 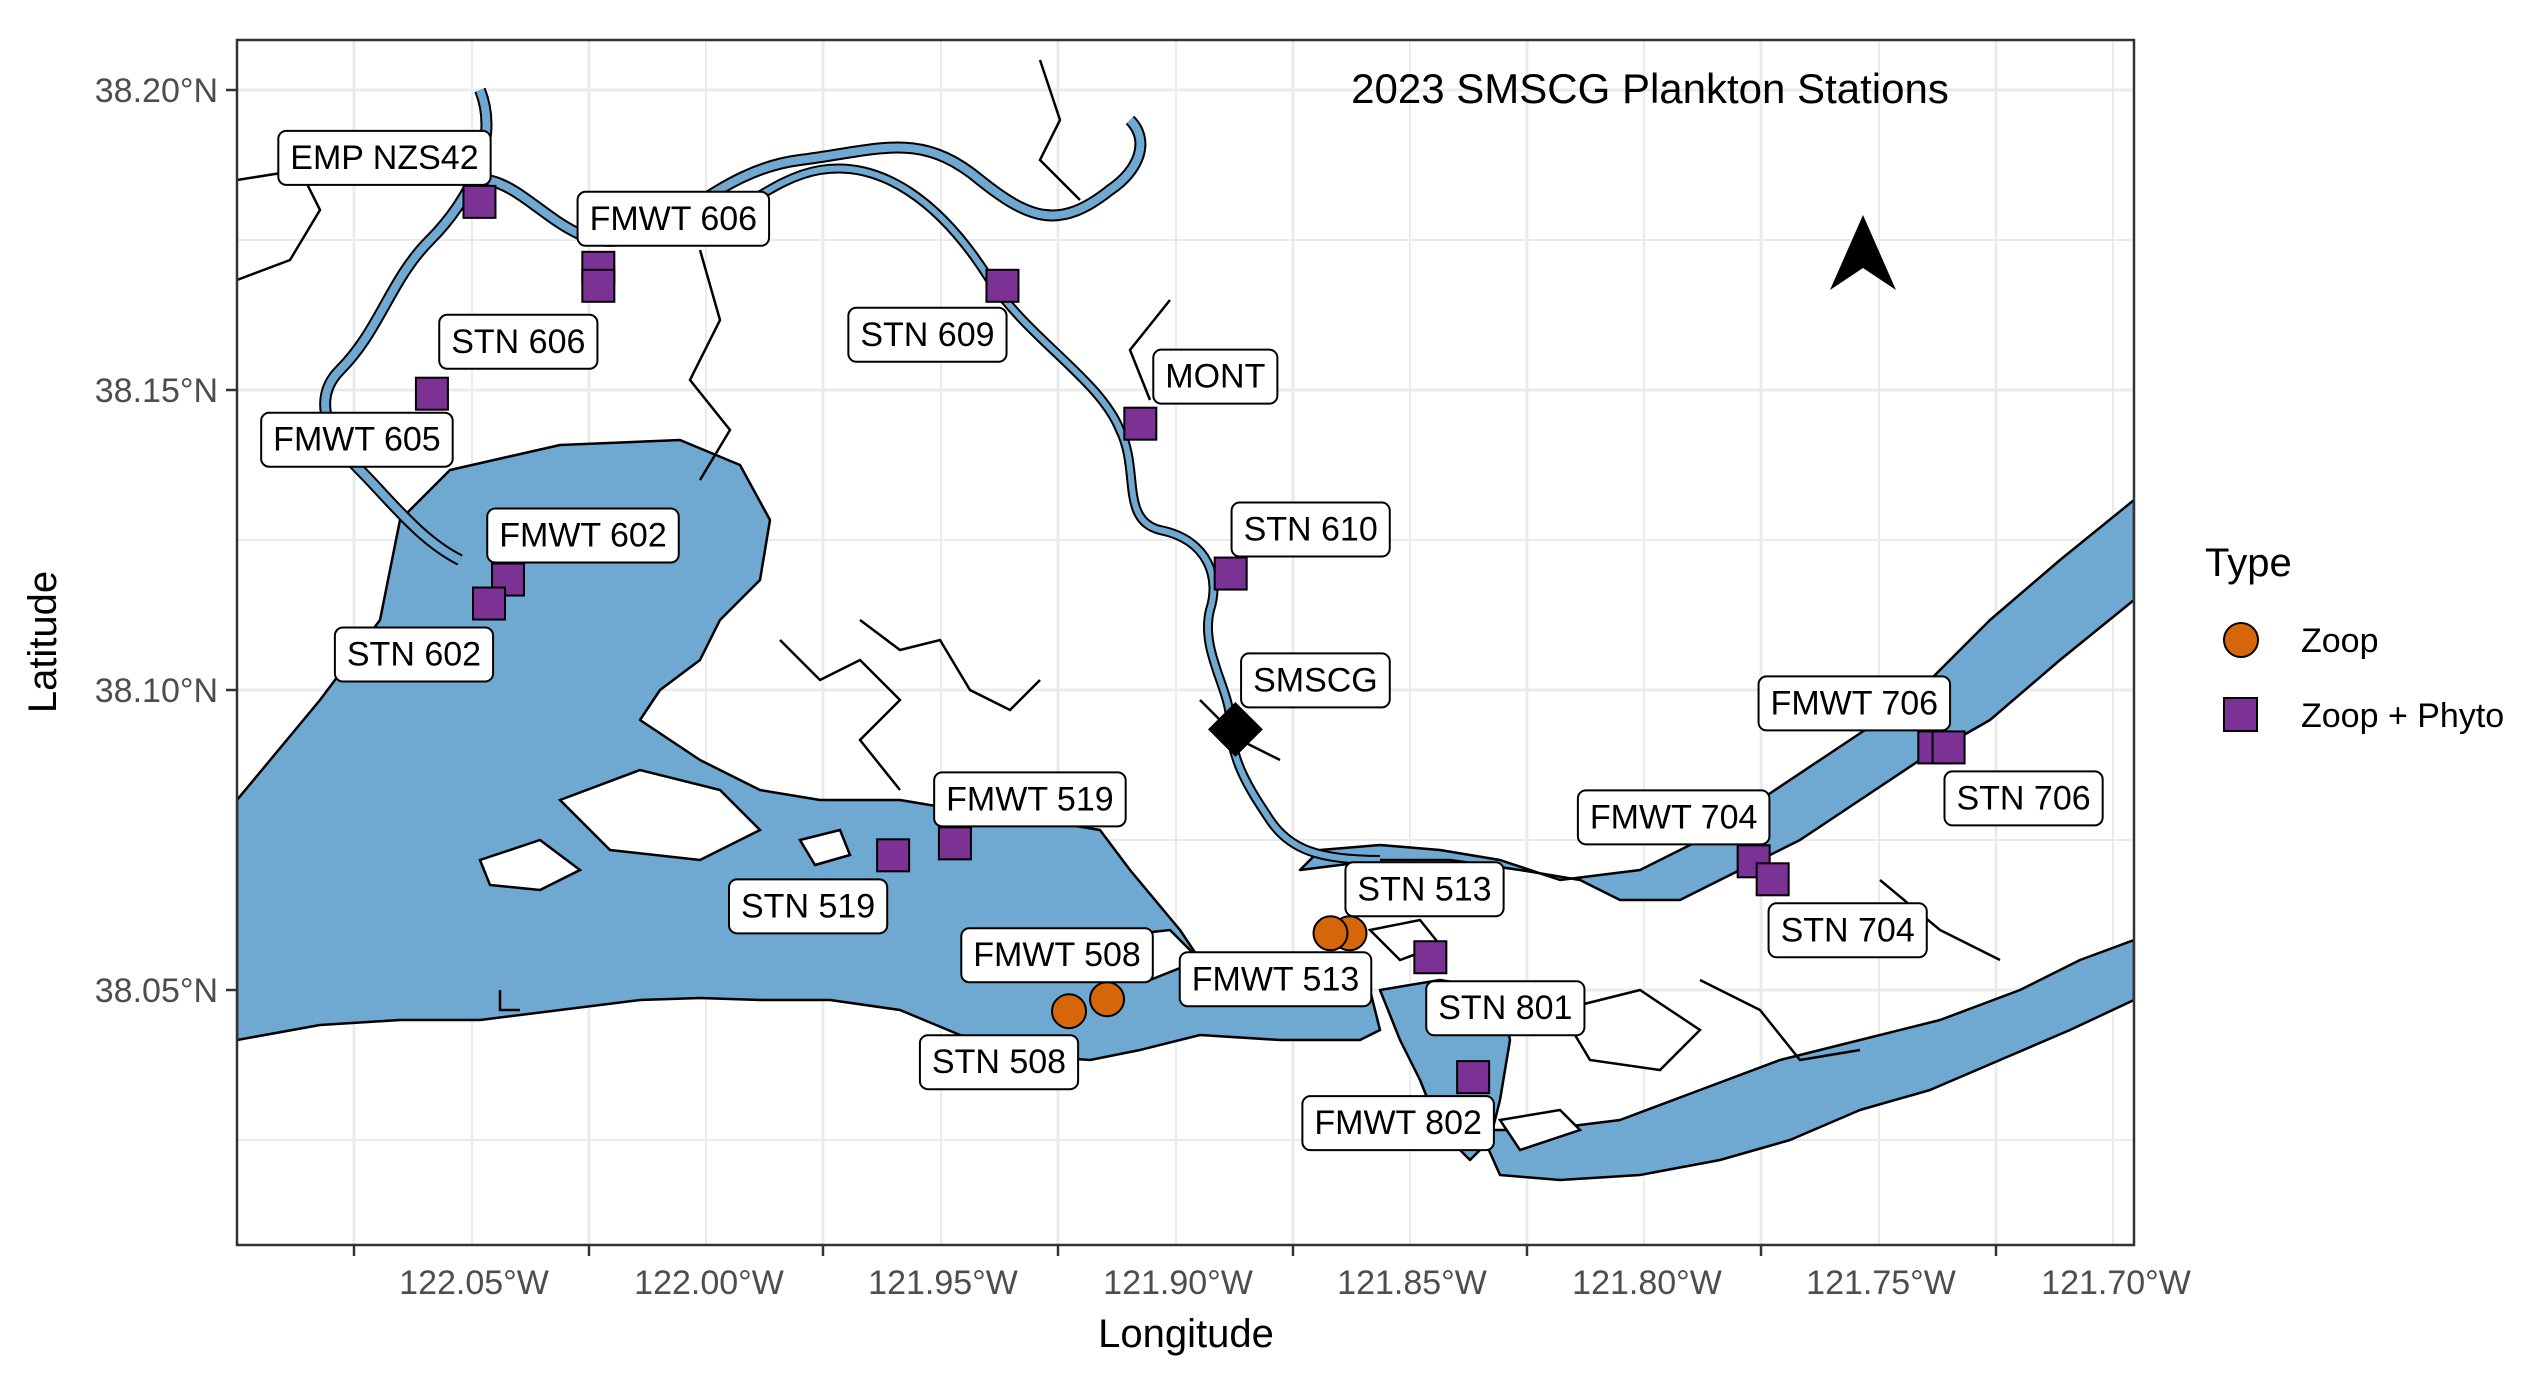 What do you see at coordinates (2241, 640) in the screenshot?
I see `legend-key-zoop` at bounding box center [2241, 640].